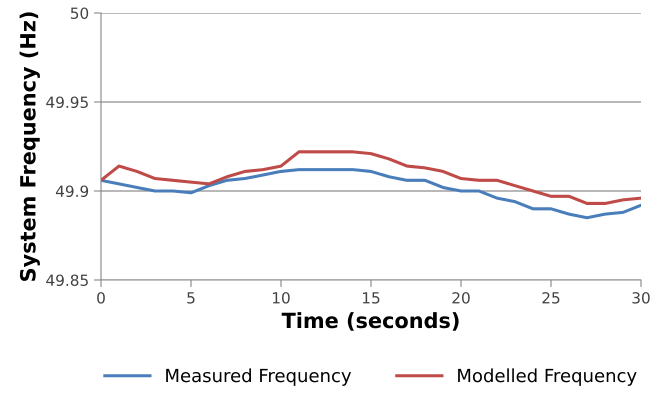  What do you see at coordinates (281, 298) in the screenshot?
I see `x-tick-label: 10` at bounding box center [281, 298].